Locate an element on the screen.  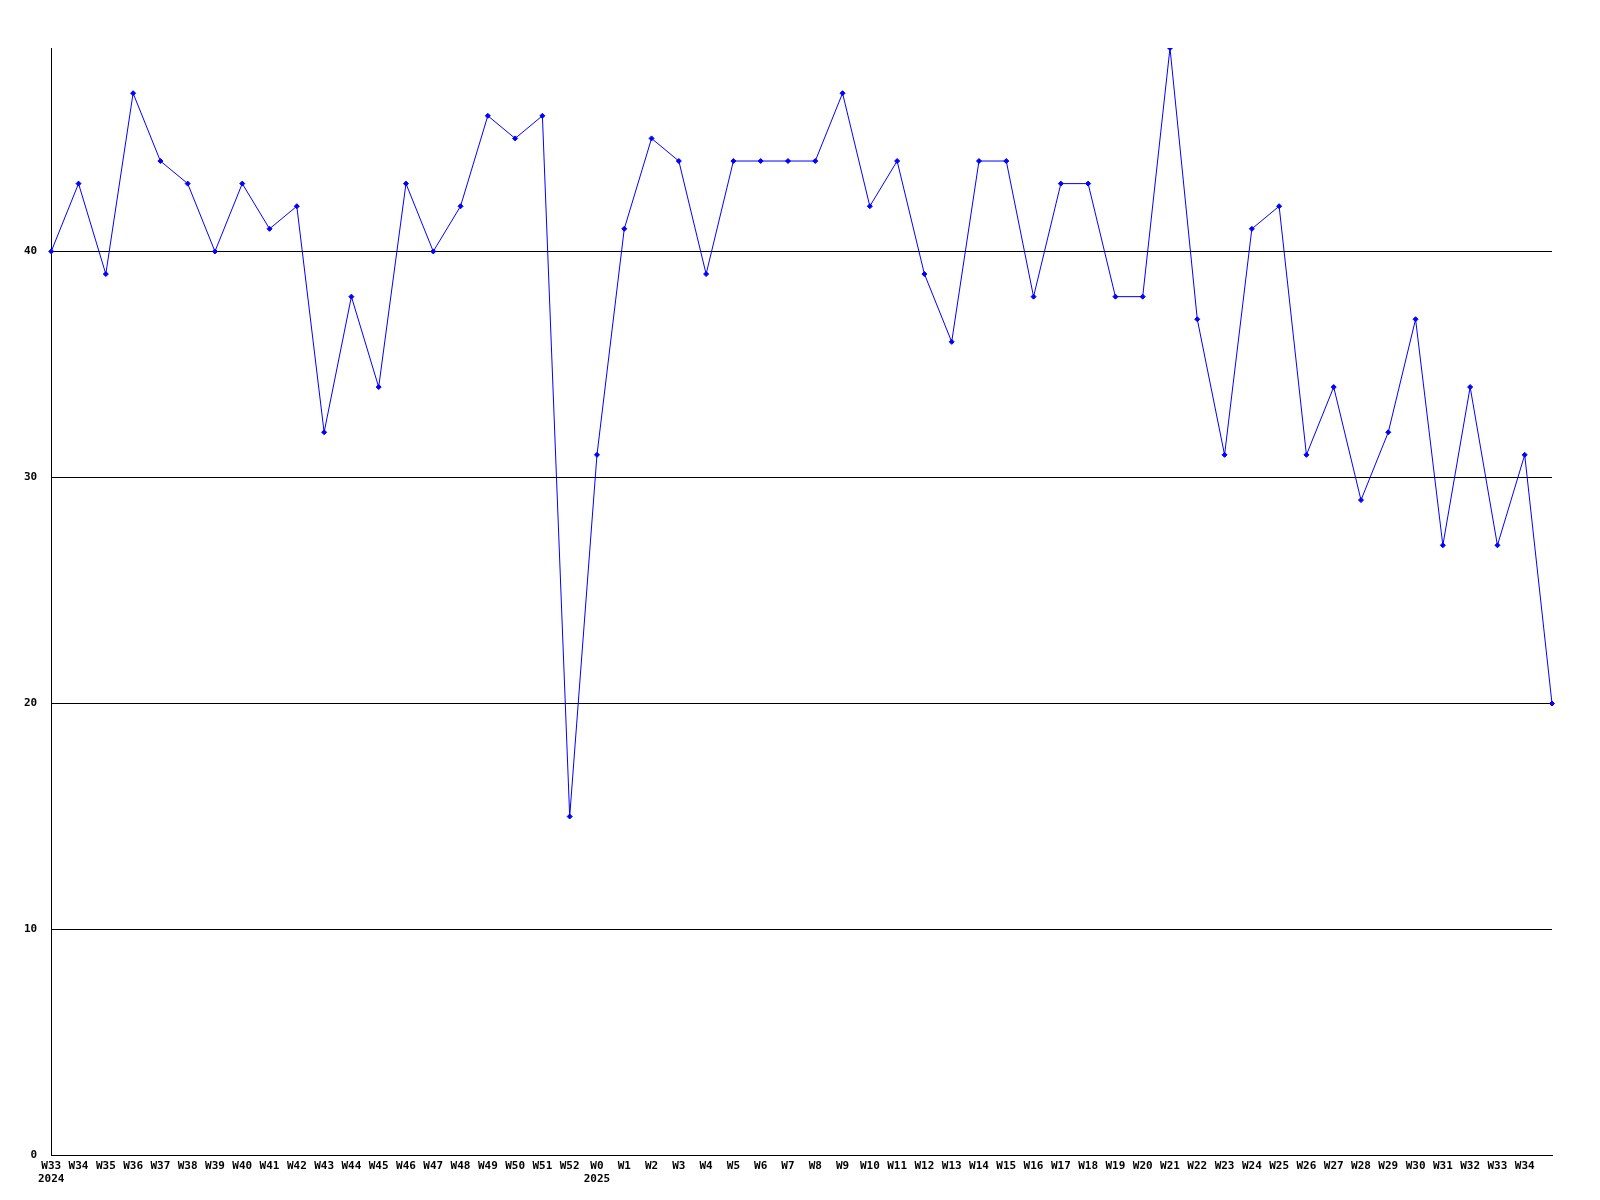
x-tick-label: W45 is located at coordinates (378, 1166).